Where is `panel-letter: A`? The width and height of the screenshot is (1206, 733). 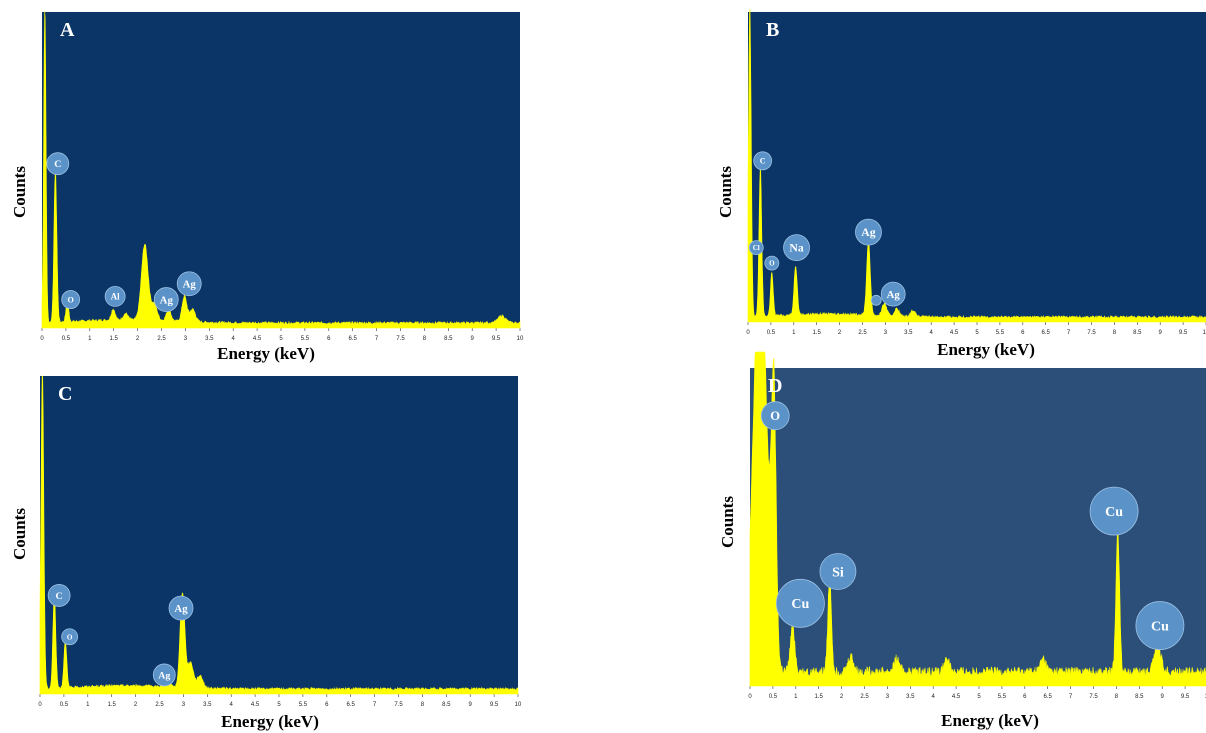 panel-letter: A is located at coordinates (67, 30).